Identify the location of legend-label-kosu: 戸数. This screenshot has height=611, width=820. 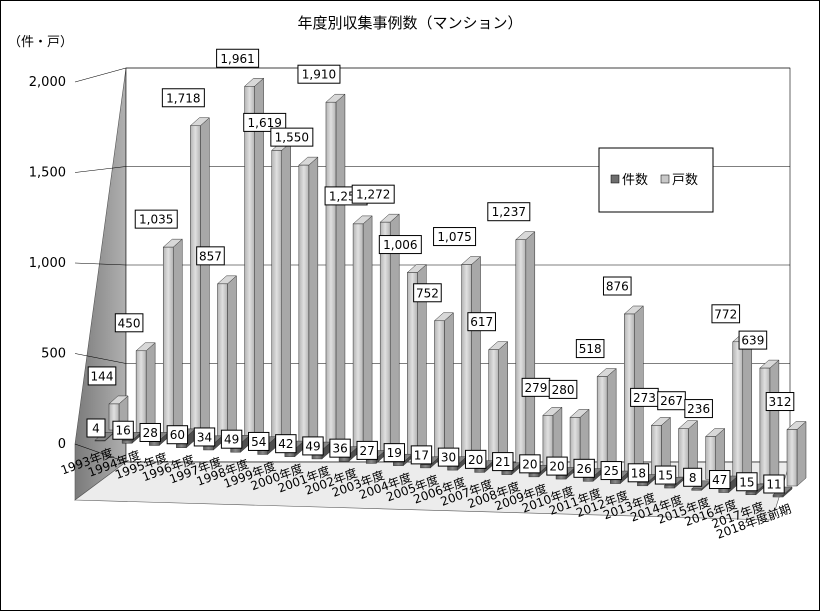
(685, 180).